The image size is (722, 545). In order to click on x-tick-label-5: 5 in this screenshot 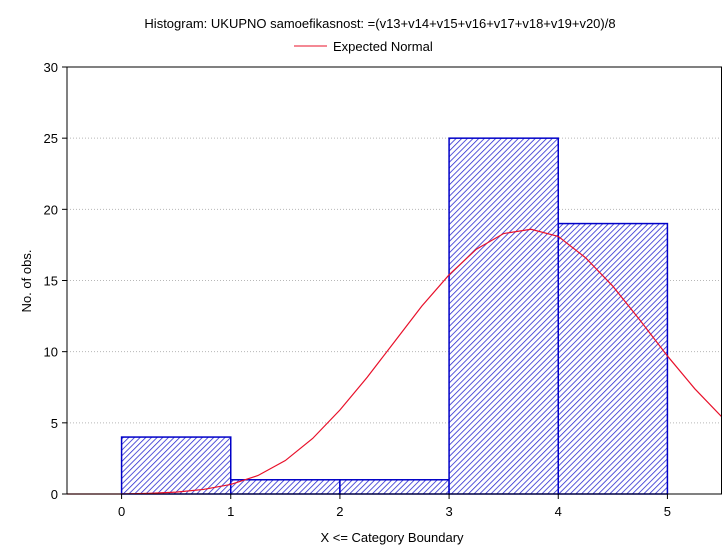, I will do `click(667, 511)`.